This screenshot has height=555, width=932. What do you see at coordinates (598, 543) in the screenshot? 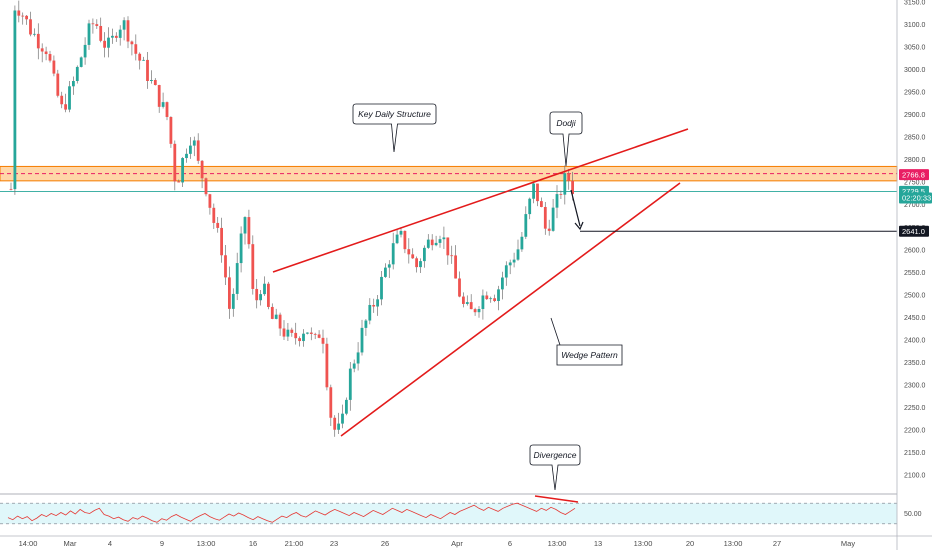
I see `x-tick-label: 13` at bounding box center [598, 543].